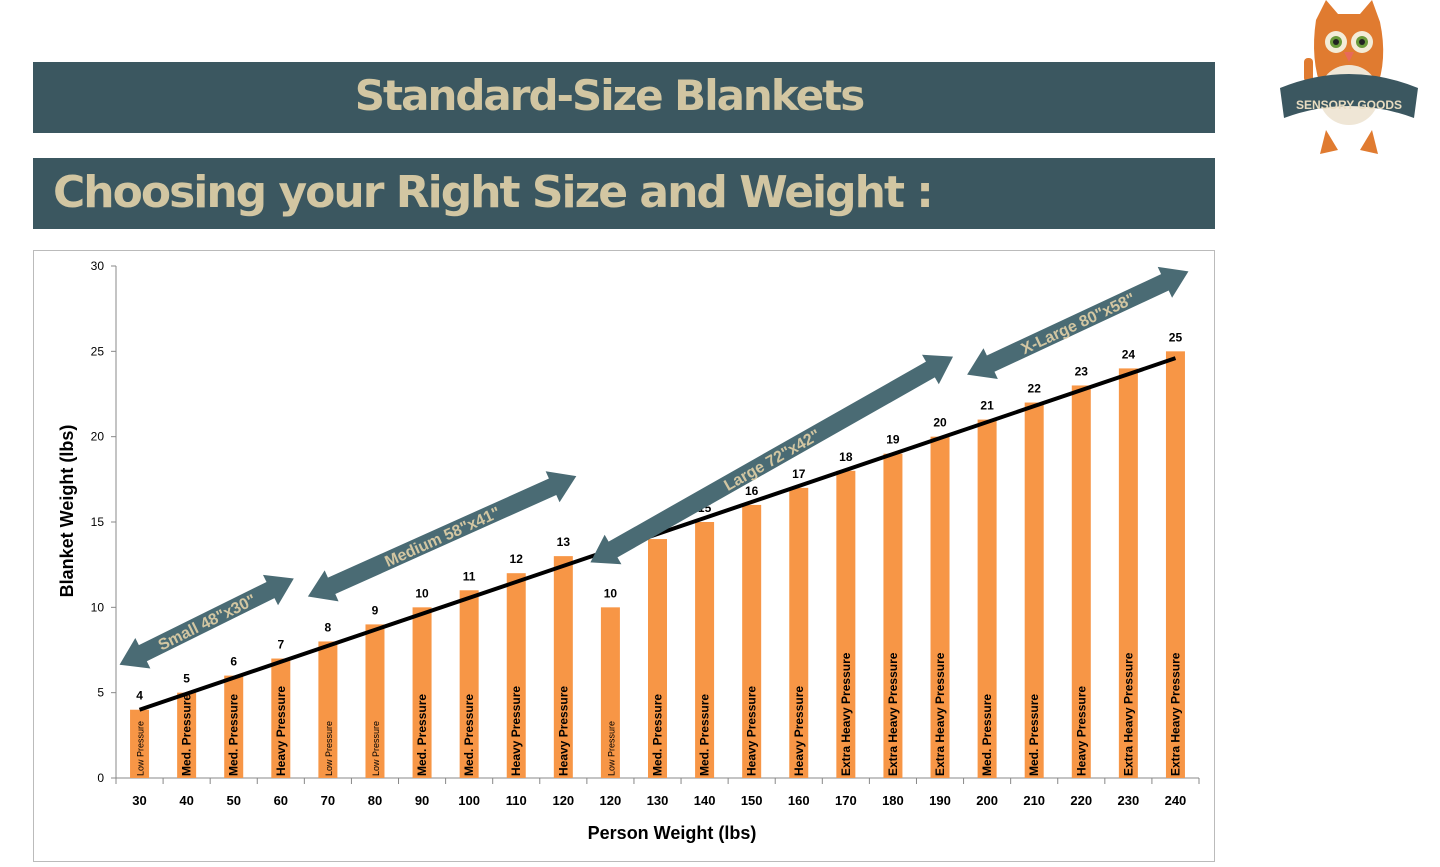 Image resolution: width=1440 pixels, height=867 pixels. What do you see at coordinates (98, 437) in the screenshot?
I see `y-tick-label: 20` at bounding box center [98, 437].